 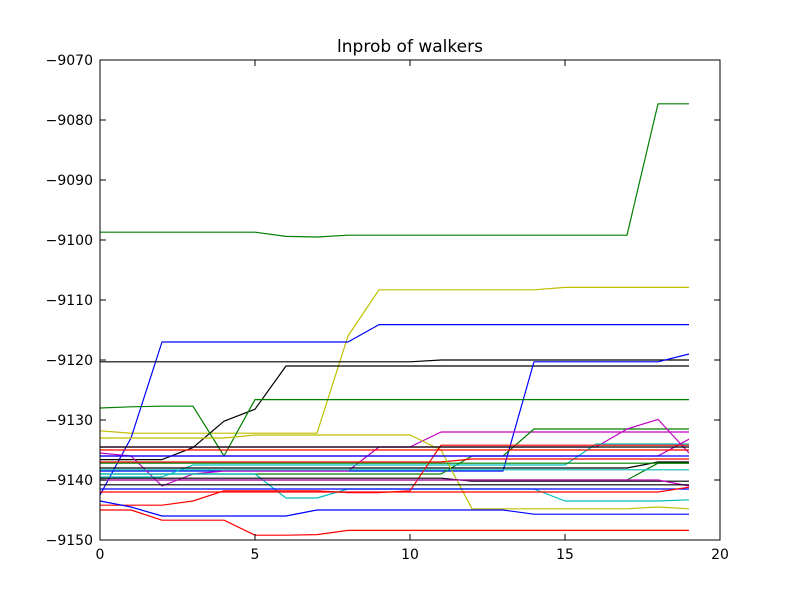 What do you see at coordinates (410, 555) in the screenshot?
I see `x-tick-label: 10` at bounding box center [410, 555].